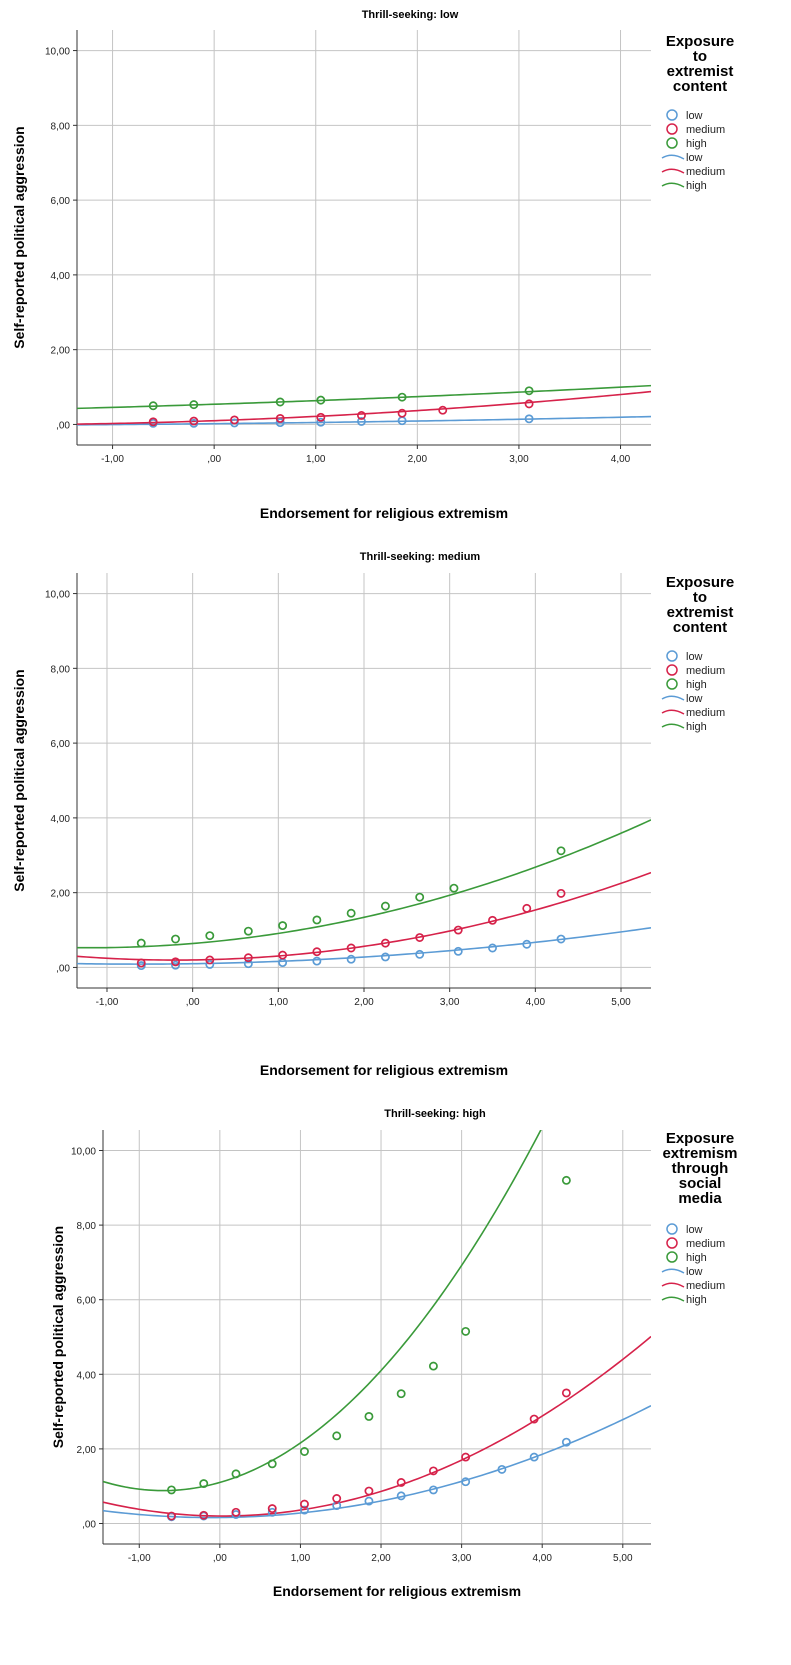 This screenshot has height=1665, width=791. What do you see at coordinates (700, 1183) in the screenshot?
I see `legend-title: social` at bounding box center [700, 1183].